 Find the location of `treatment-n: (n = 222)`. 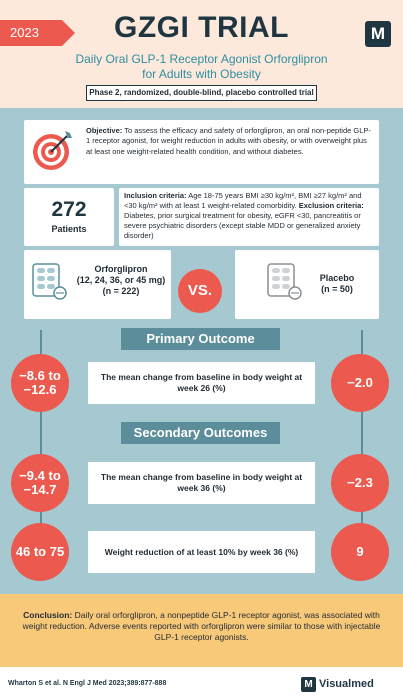

treatment-n: (n = 222) is located at coordinates (121, 291).